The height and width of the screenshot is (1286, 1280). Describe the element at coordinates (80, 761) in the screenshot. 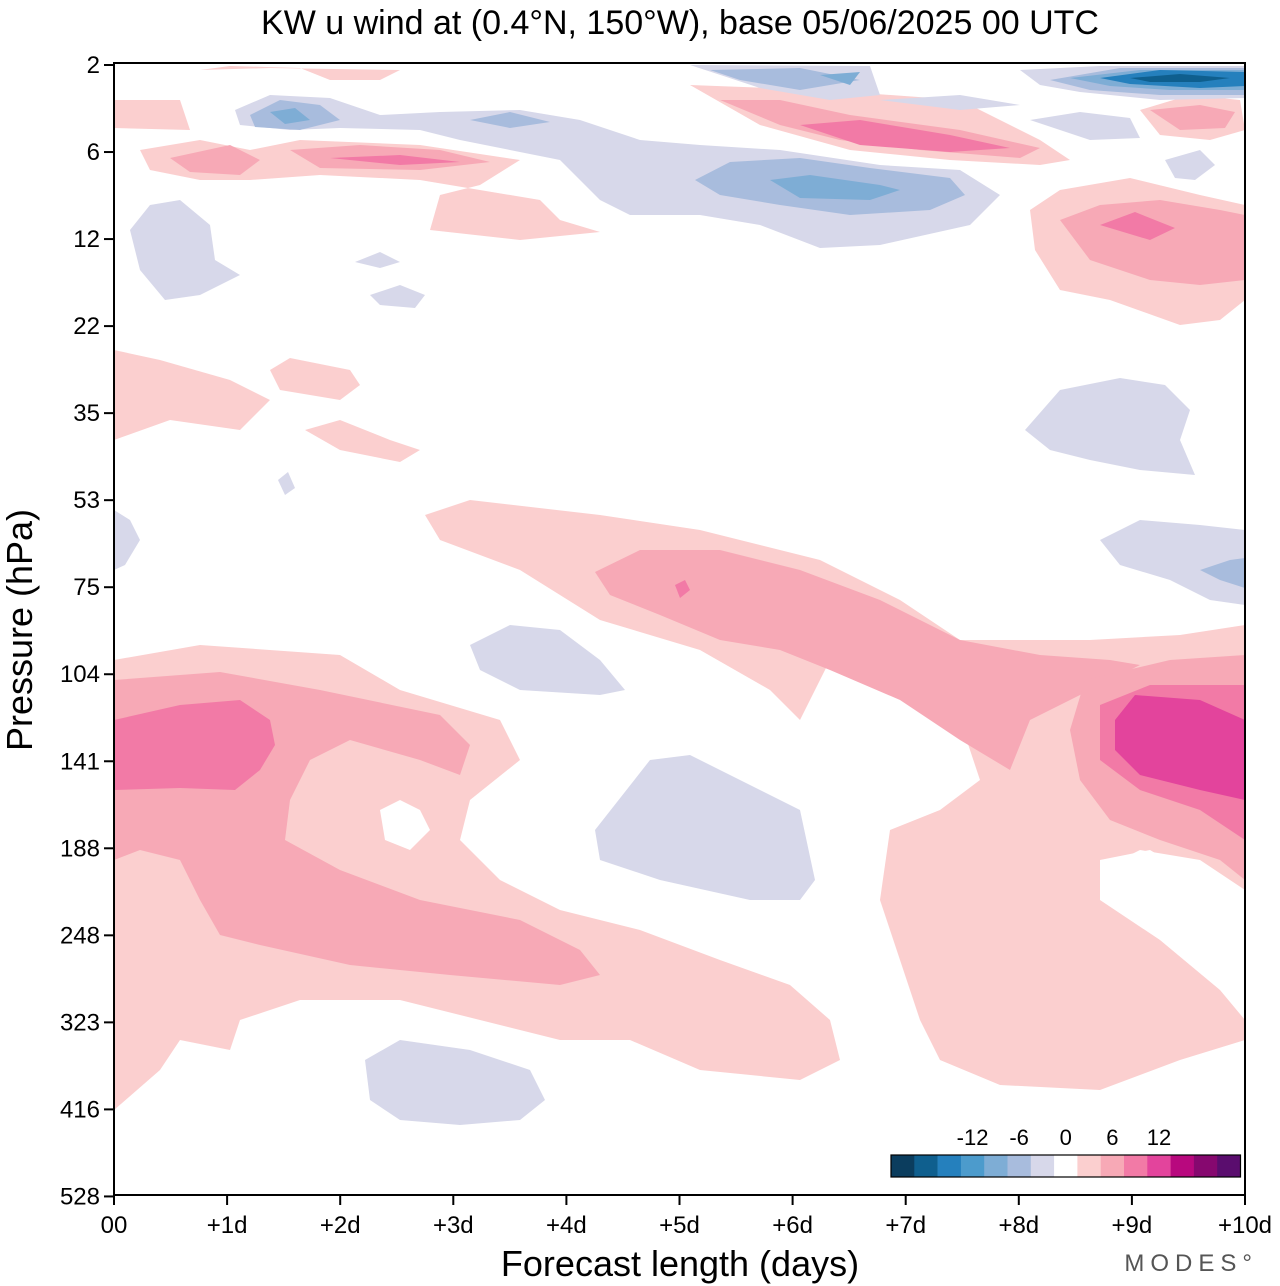

I see `y-tick-label: 141` at that location.